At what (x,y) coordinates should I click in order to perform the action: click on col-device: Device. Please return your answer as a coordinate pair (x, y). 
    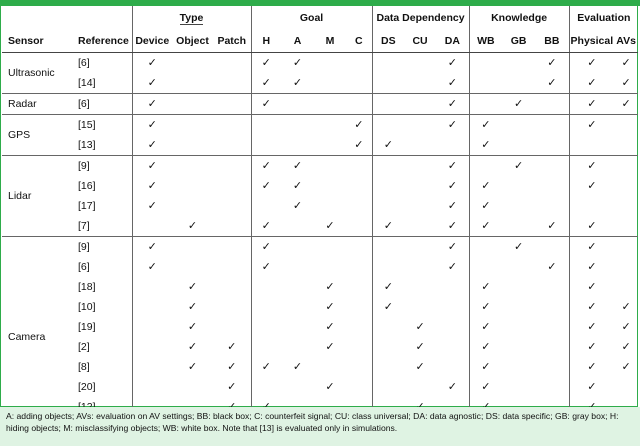
    Looking at the image, I should click on (151, 41).